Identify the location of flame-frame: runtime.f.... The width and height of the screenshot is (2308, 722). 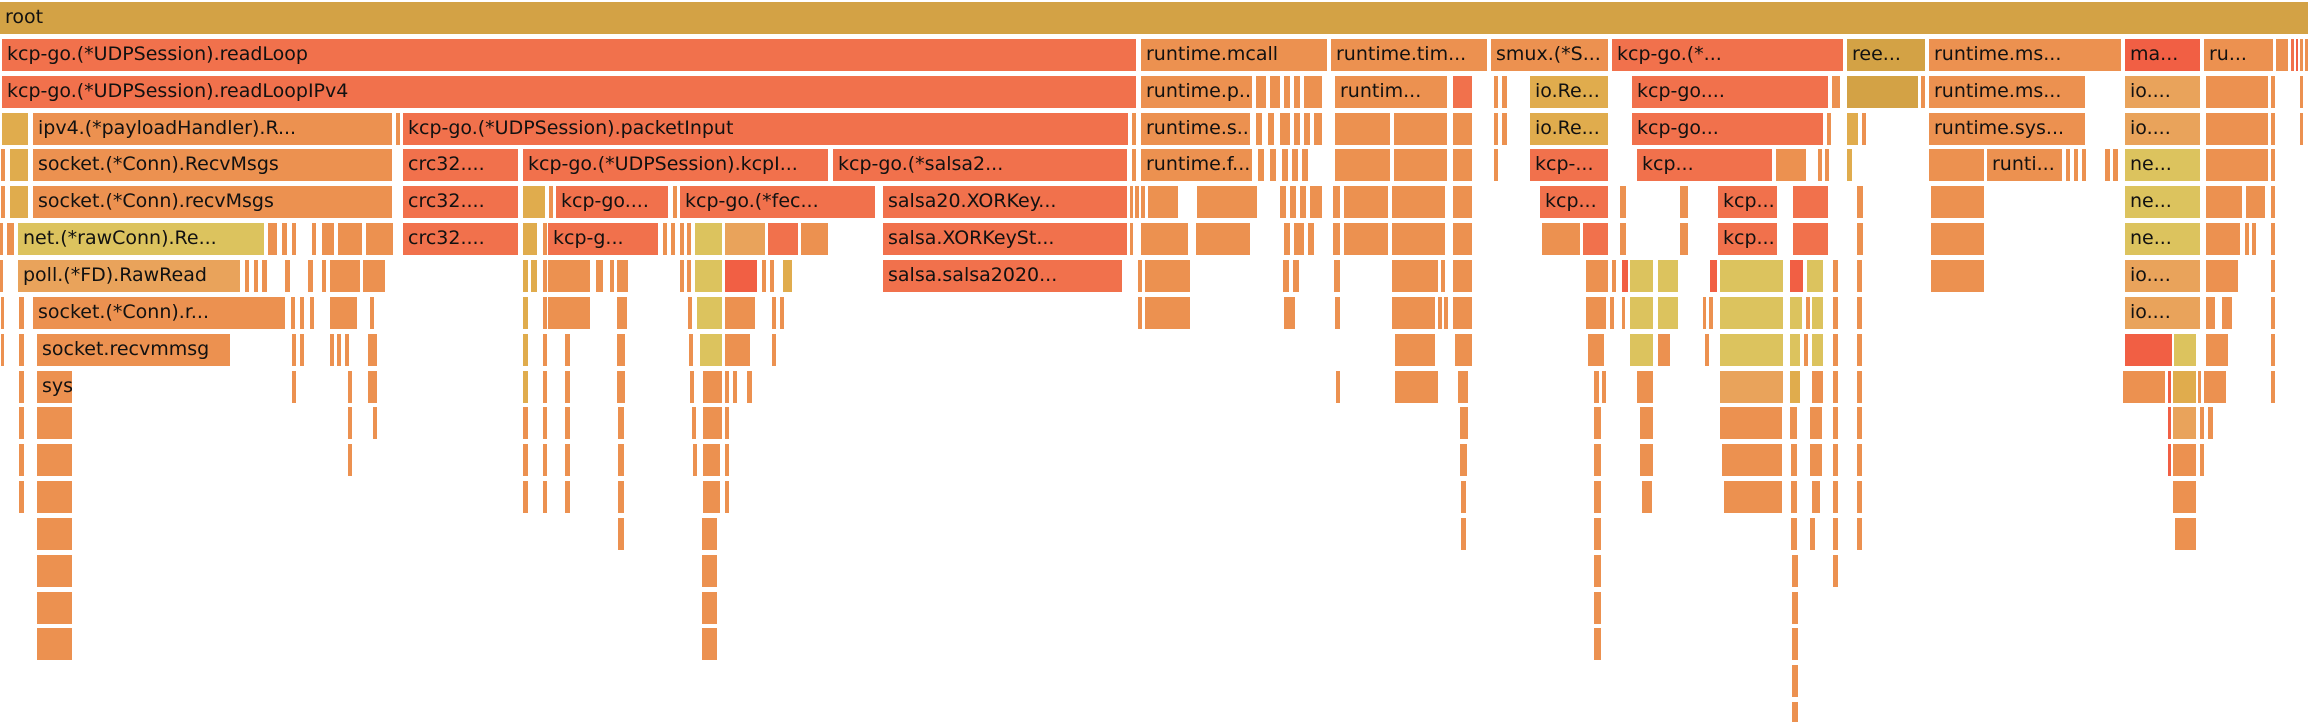
(1196, 165).